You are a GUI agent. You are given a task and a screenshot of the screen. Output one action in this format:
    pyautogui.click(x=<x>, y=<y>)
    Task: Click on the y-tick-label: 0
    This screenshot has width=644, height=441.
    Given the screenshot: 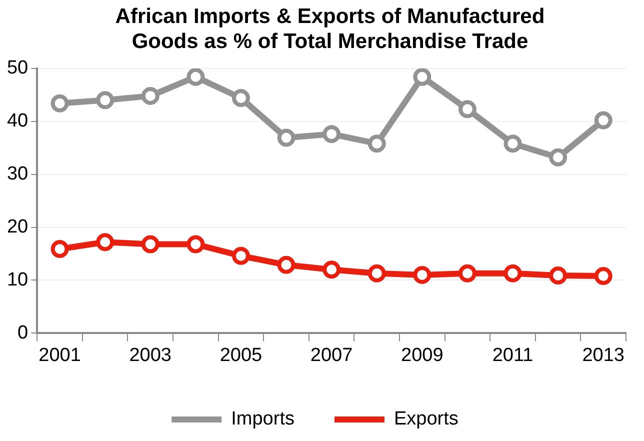 What is the action you would take?
    pyautogui.click(x=23, y=333)
    